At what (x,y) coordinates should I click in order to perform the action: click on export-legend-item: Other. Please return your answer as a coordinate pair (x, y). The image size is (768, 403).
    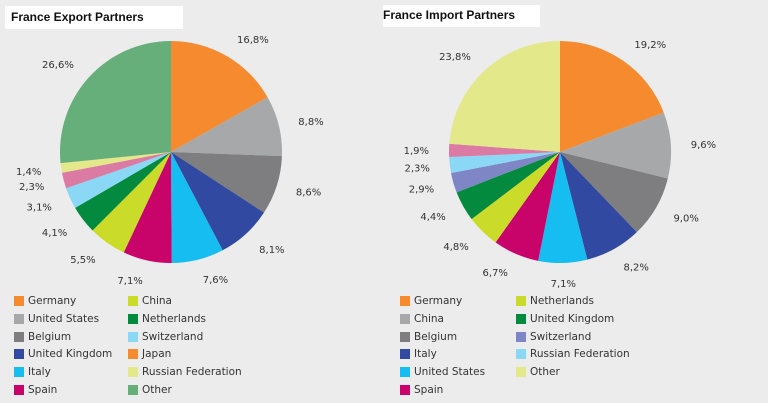
    Looking at the image, I should click on (150, 390).